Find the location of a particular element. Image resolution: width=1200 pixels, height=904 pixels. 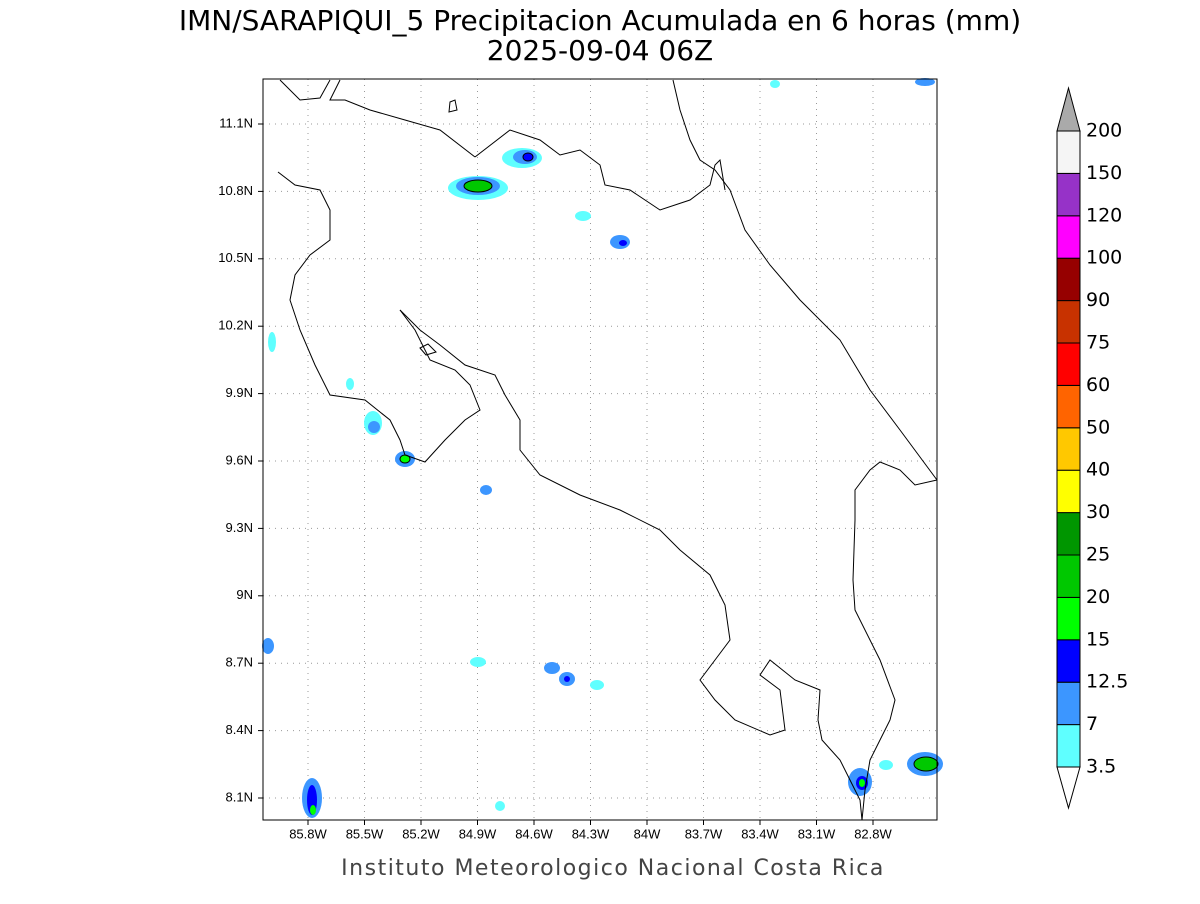

lat-tick-label: 11.1N is located at coordinates (236, 122).